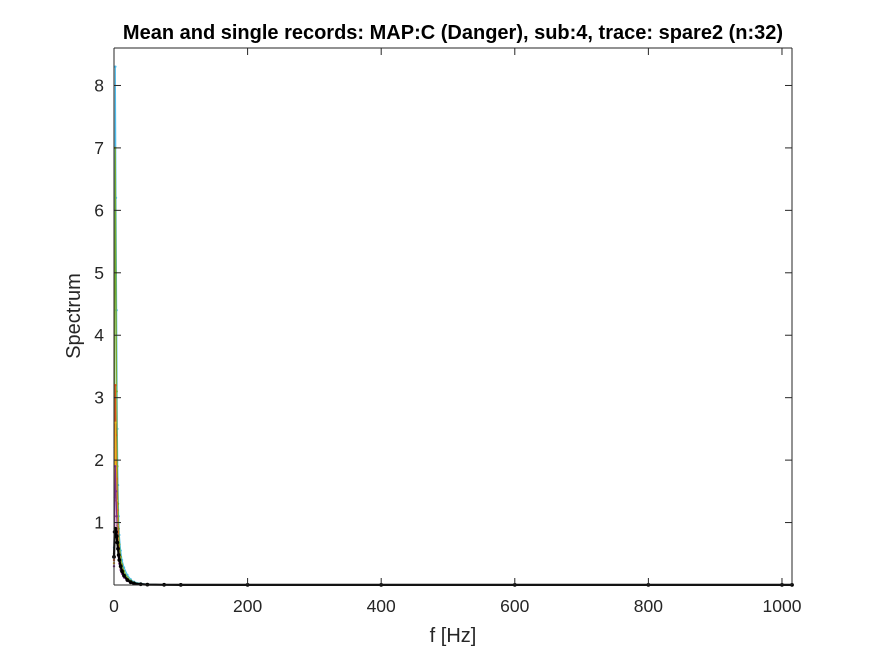 This screenshot has width=875, height=656. Describe the element at coordinates (99, 273) in the screenshot. I see `y-tick-label: 5` at that location.